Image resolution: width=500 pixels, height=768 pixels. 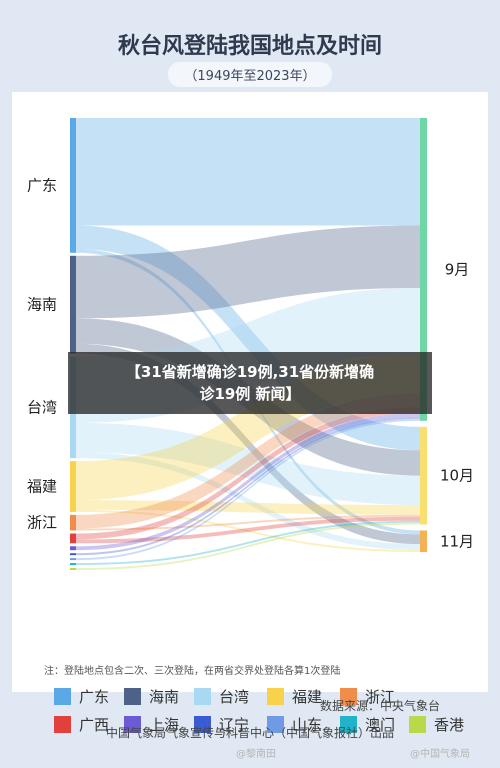 I want to click on footnote: 注：登陆地点包含二次、三次登陆，在两省交界处登陆各算1次登陆, so click(x=192, y=671).